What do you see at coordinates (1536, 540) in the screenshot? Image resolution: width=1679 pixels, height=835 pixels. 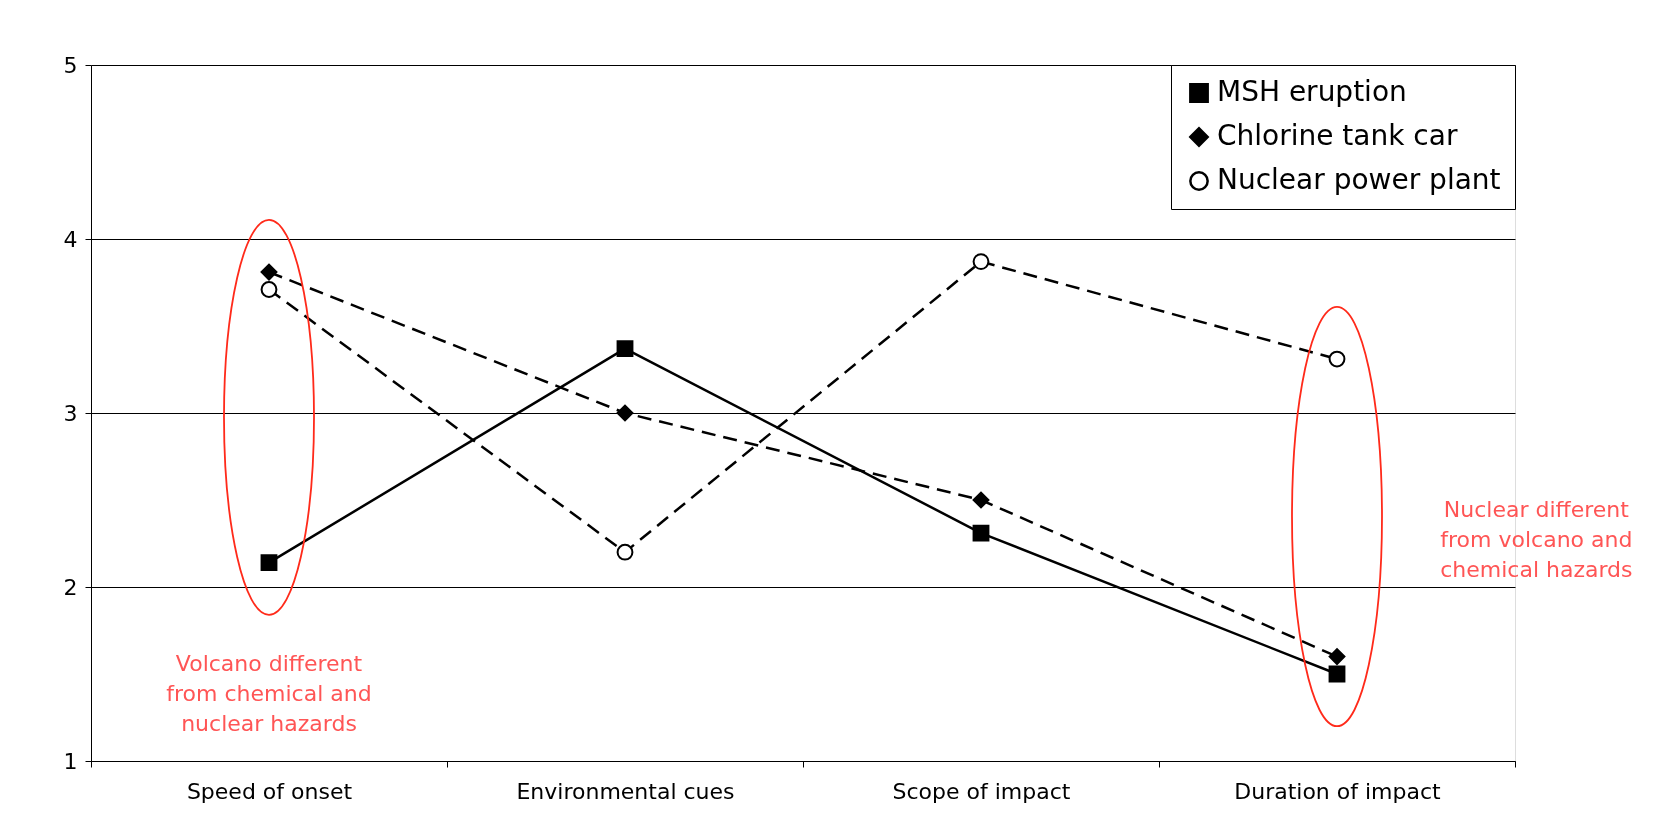 I see `annotation: Nuclear different from volcano and chemical hazards` at bounding box center [1536, 540].